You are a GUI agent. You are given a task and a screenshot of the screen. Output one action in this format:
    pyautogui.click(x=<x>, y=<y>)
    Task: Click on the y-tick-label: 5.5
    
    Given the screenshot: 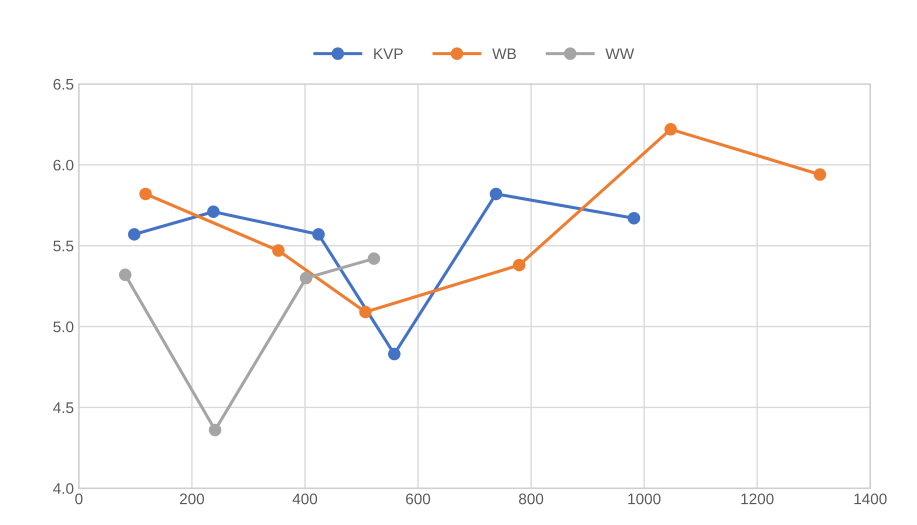 What is the action you would take?
    pyautogui.click(x=63, y=246)
    